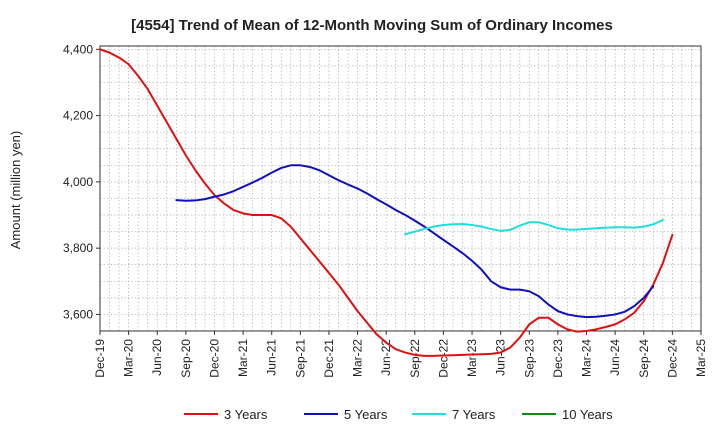 The image size is (720, 440). Describe the element at coordinates (443, 358) in the screenshot. I see `x-tick-label: Dec-22` at that location.